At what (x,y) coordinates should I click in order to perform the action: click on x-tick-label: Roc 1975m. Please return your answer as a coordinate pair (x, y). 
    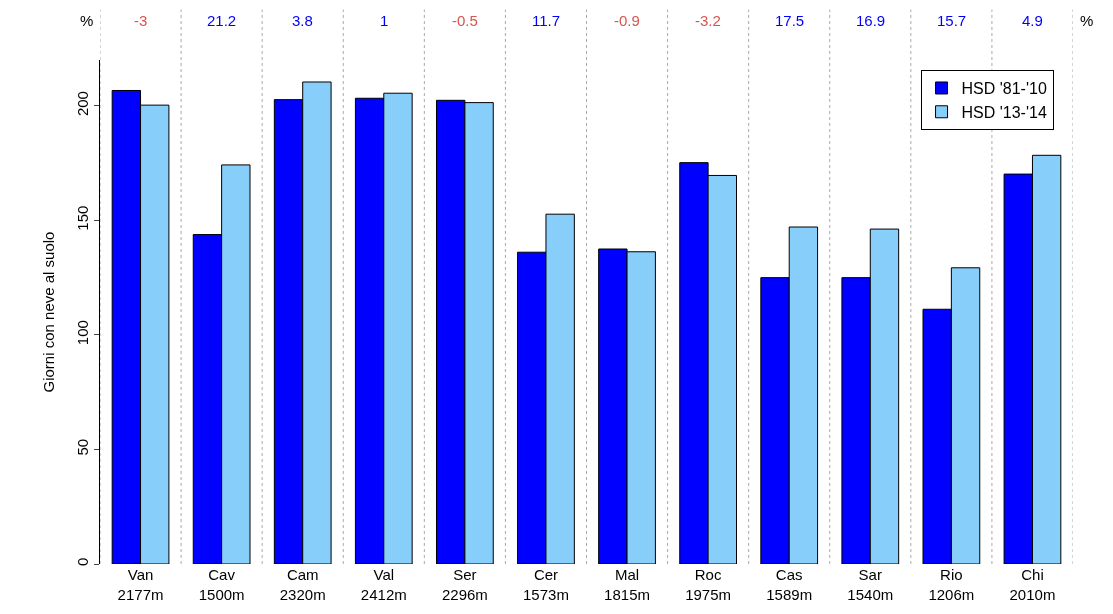
    Looking at the image, I should click on (708, 584).